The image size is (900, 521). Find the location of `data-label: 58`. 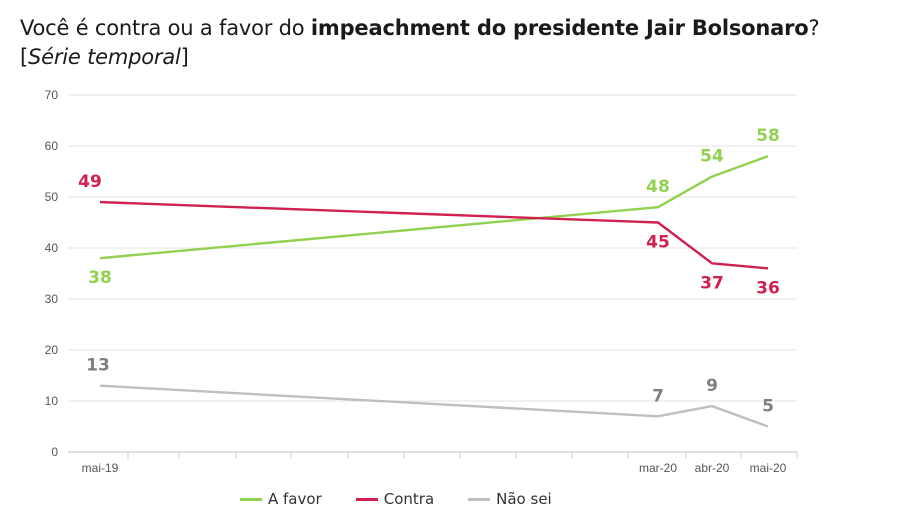

data-label: 58 is located at coordinates (768, 136).